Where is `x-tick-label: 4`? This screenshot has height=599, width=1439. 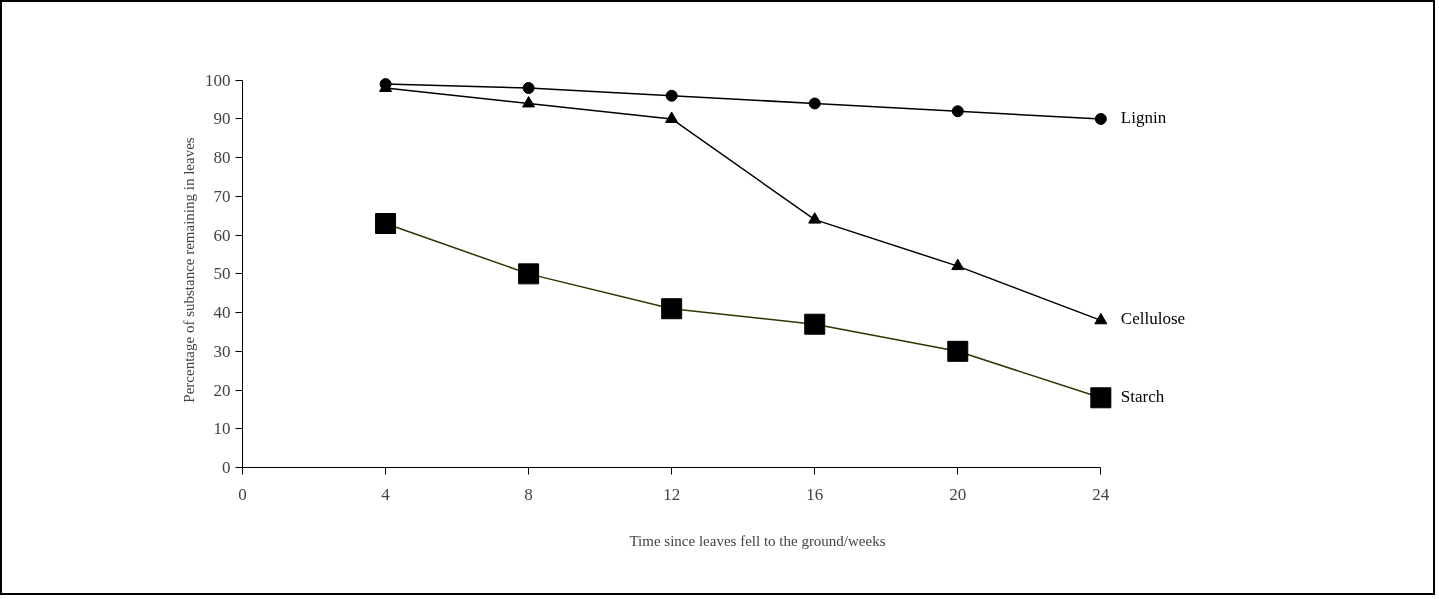 x-tick-label: 4 is located at coordinates (386, 494).